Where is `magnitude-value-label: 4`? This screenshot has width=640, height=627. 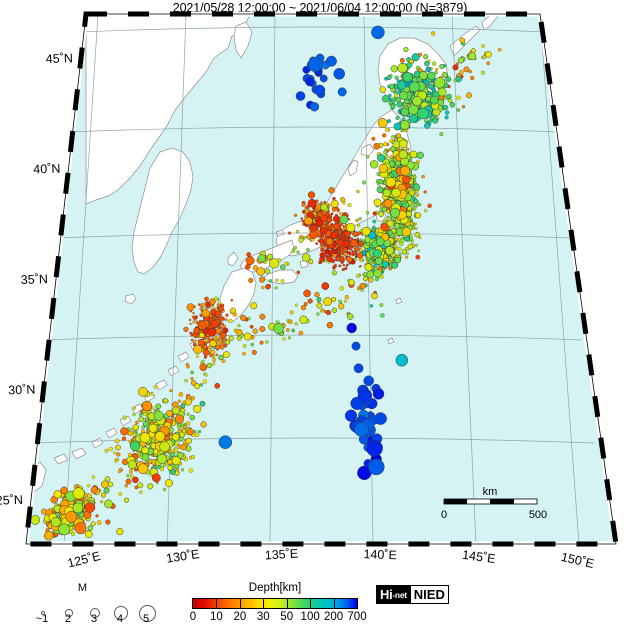 magnitude-value-label: 4 is located at coordinates (120, 619).